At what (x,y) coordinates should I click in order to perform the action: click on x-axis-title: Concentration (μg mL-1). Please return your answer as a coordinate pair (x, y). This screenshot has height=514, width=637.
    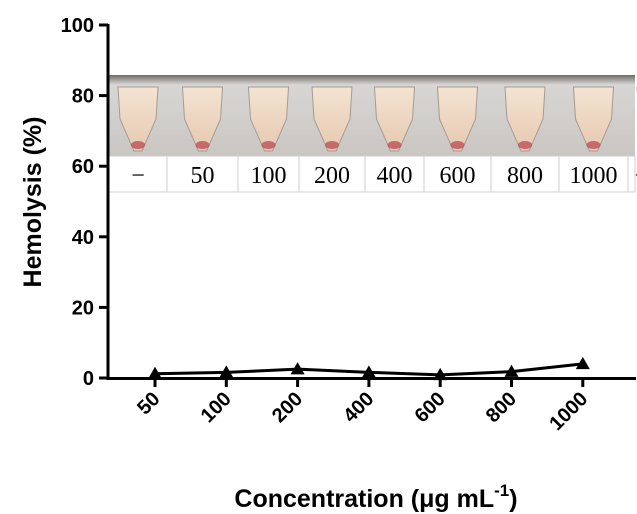
    Looking at the image, I should click on (375, 497).